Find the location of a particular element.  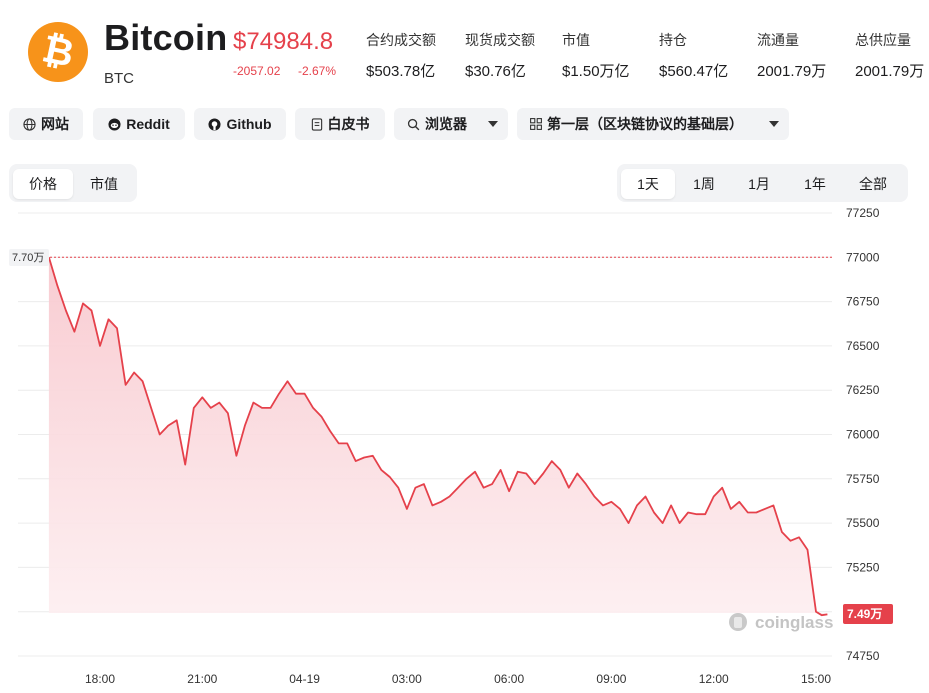

document-icon is located at coordinates (317, 124).